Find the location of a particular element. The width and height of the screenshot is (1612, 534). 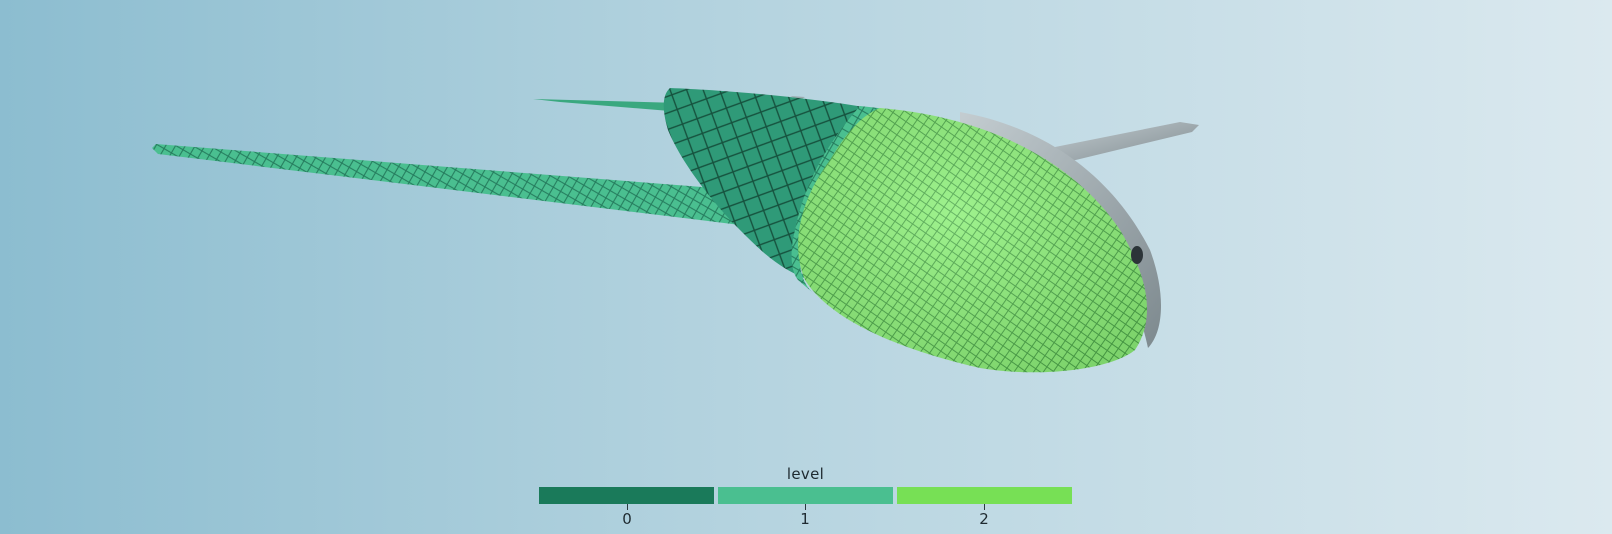

color-legend: level 0 1 2 is located at coordinates (805, 499).